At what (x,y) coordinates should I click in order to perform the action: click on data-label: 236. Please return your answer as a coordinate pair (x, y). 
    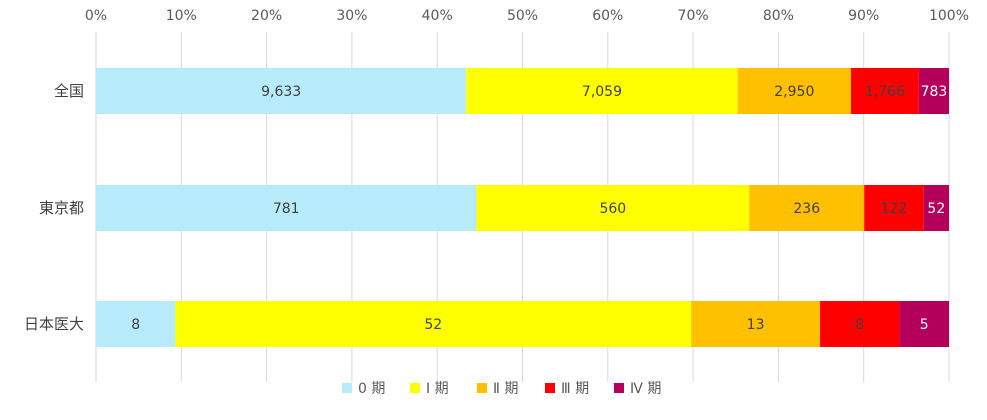
    Looking at the image, I should click on (806, 209).